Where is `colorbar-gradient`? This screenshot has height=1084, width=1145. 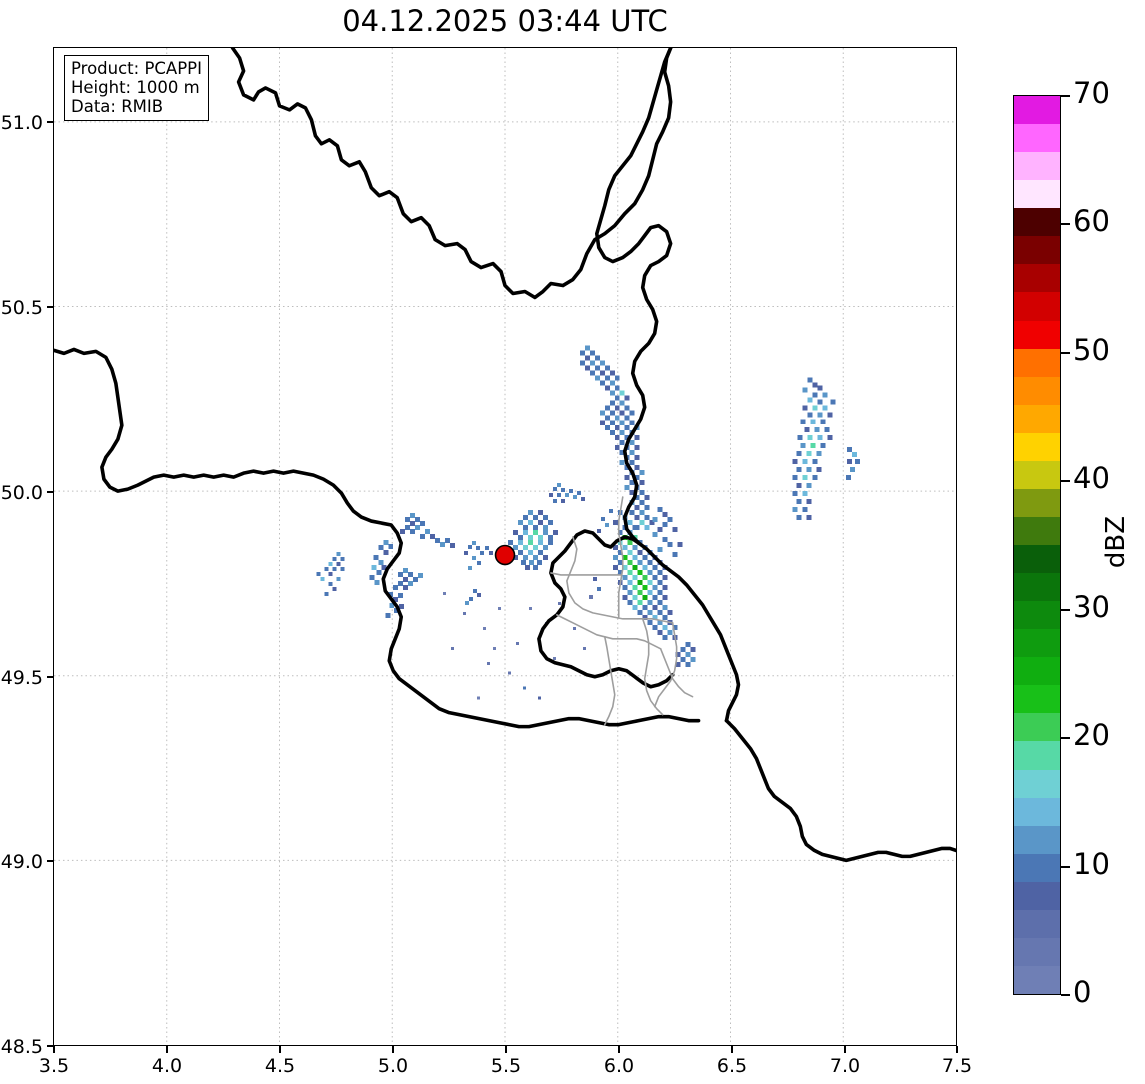 colorbar-gradient is located at coordinates (1037, 545).